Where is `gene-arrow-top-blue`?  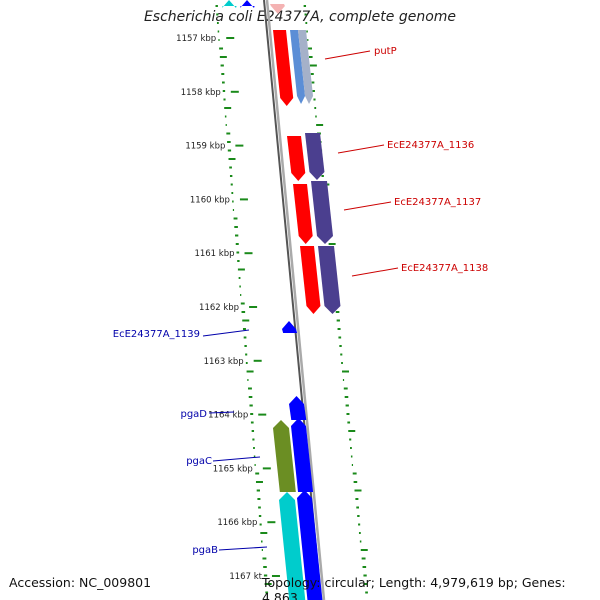
gene-arrow-top-blue is located at coordinates (247, 4).